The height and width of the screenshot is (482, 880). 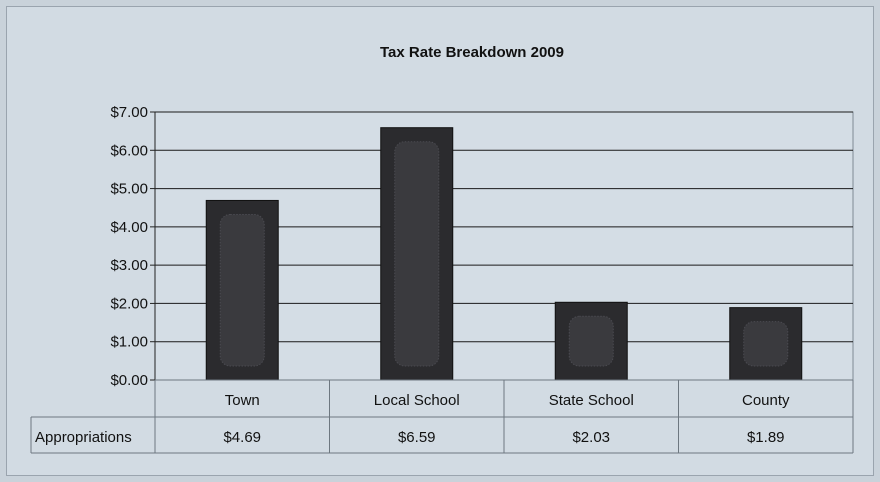 I want to click on x-category-label: Town, so click(x=242, y=400).